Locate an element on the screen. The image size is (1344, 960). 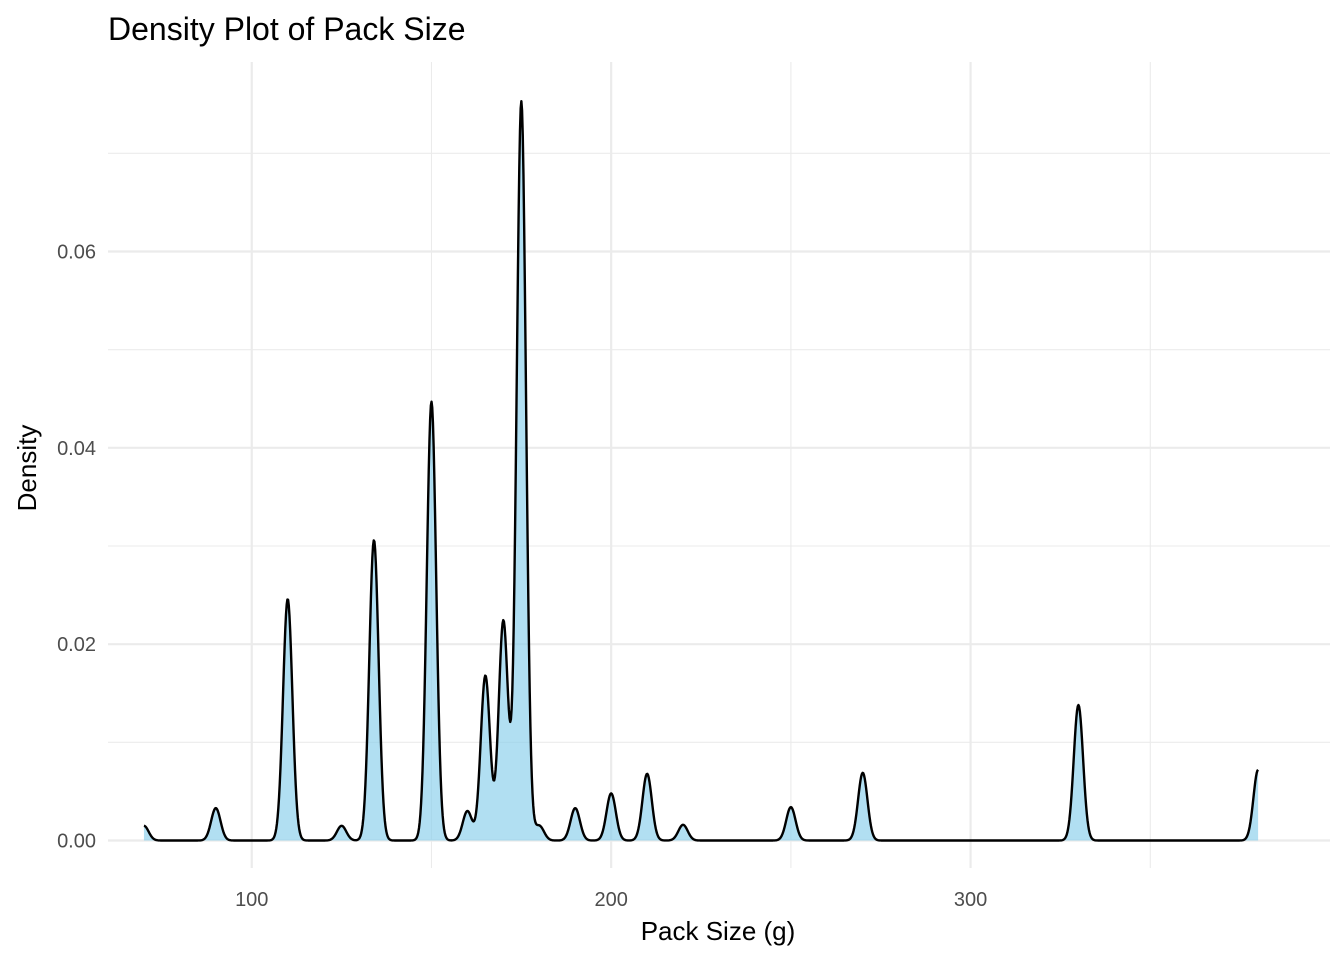
y-tick-label: 0.04 is located at coordinates (76, 449).